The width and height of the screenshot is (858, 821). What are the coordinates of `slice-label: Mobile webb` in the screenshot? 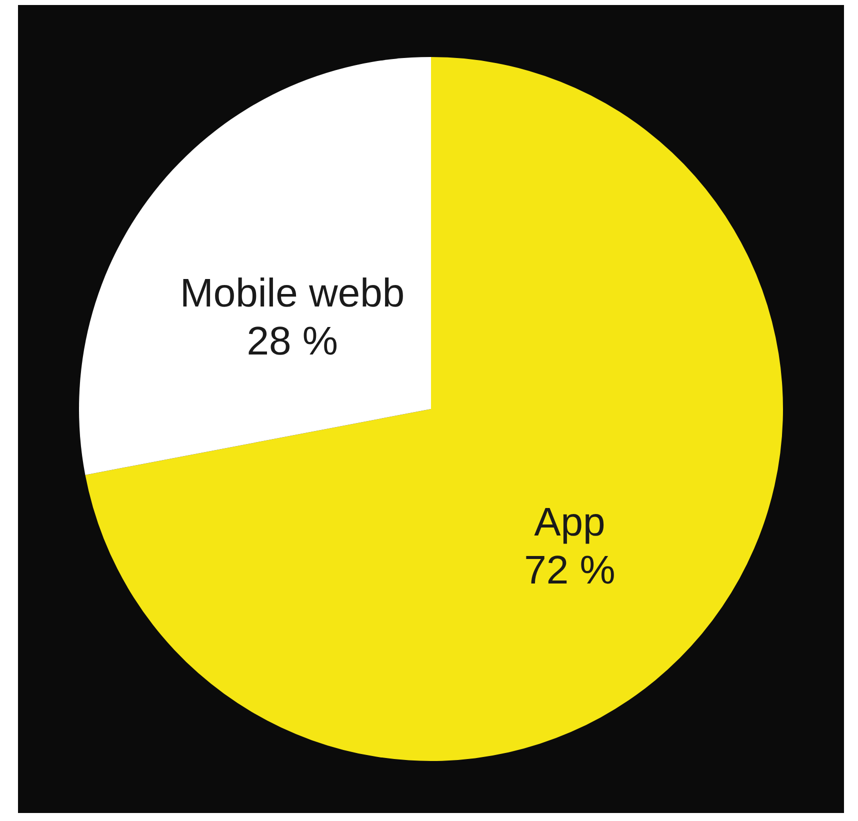 It's located at (292, 293).